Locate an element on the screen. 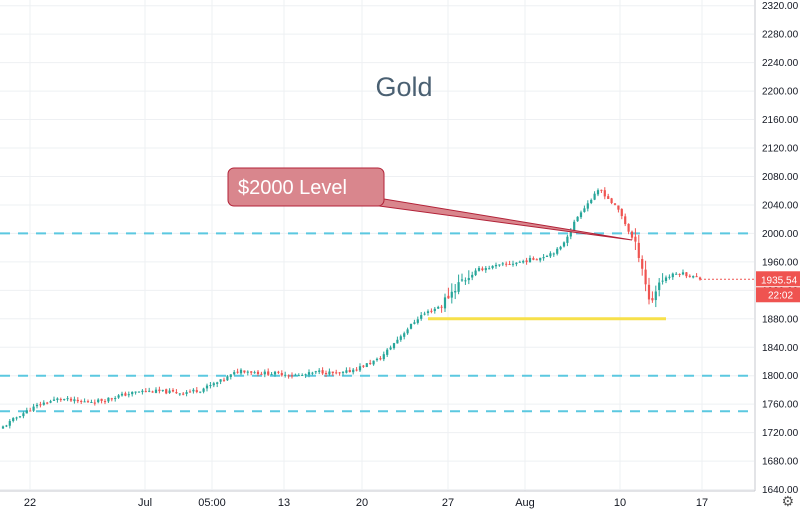  gear-icon: ⚙ is located at coordinates (787, 502).